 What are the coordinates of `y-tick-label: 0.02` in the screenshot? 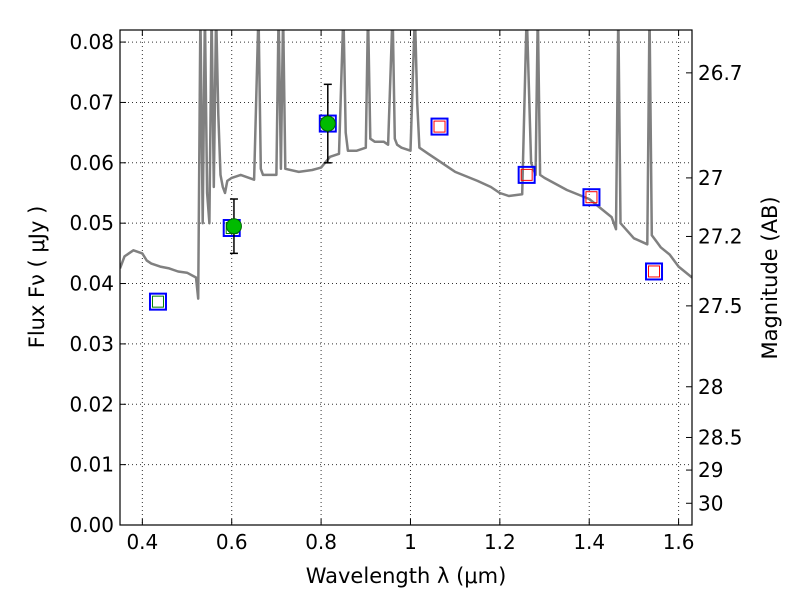 It's located at (91, 404).